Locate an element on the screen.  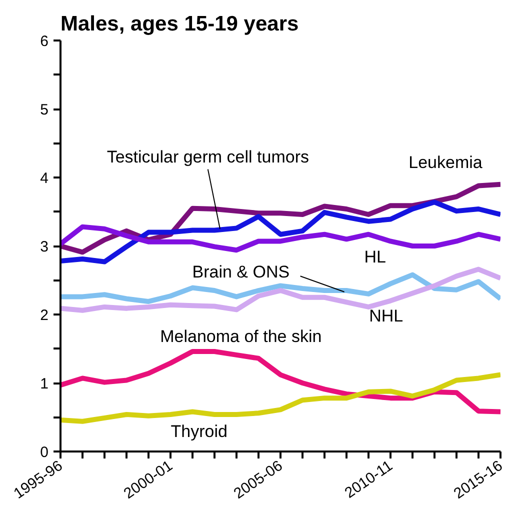
series-label: Brain & ONS is located at coordinates (241, 272).